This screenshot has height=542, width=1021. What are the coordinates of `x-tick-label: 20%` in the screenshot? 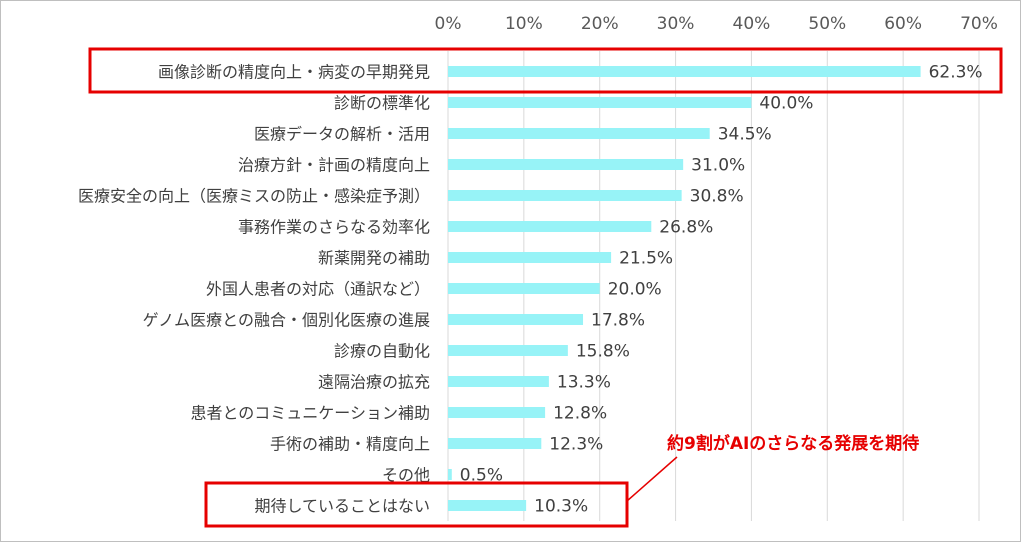 It's located at (600, 24).